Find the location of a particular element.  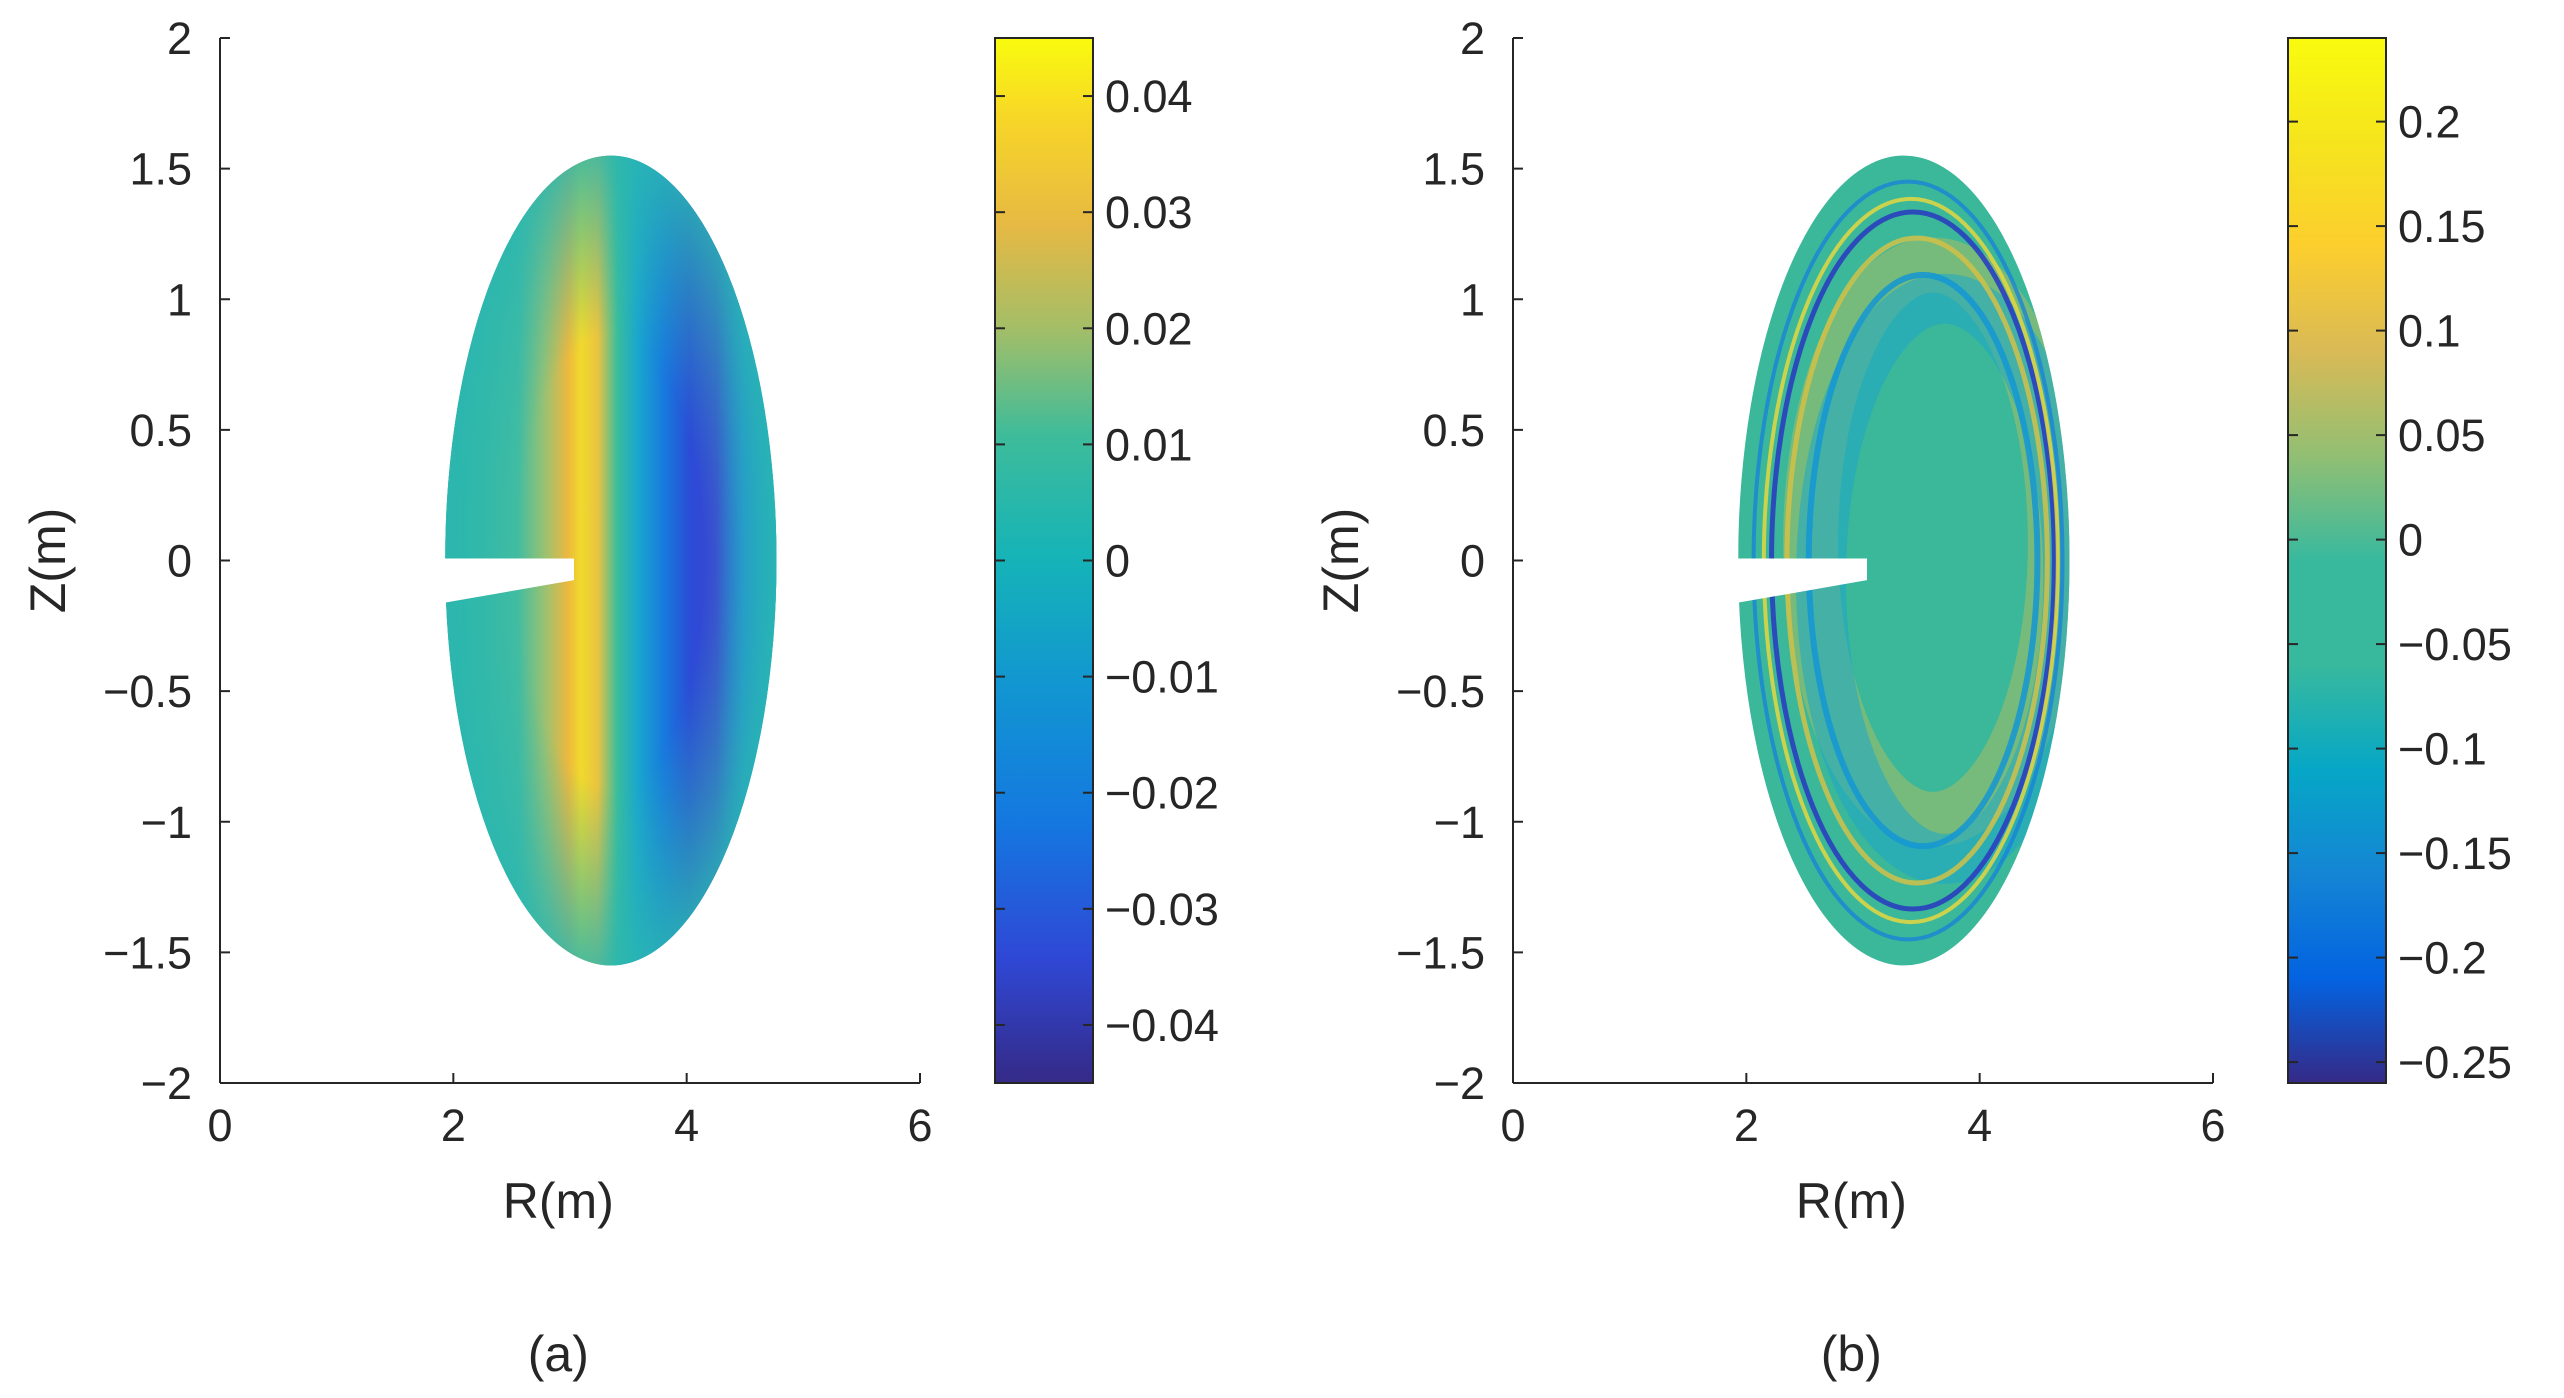

y-axis-label-a: Z(m) is located at coordinates (48, 561).